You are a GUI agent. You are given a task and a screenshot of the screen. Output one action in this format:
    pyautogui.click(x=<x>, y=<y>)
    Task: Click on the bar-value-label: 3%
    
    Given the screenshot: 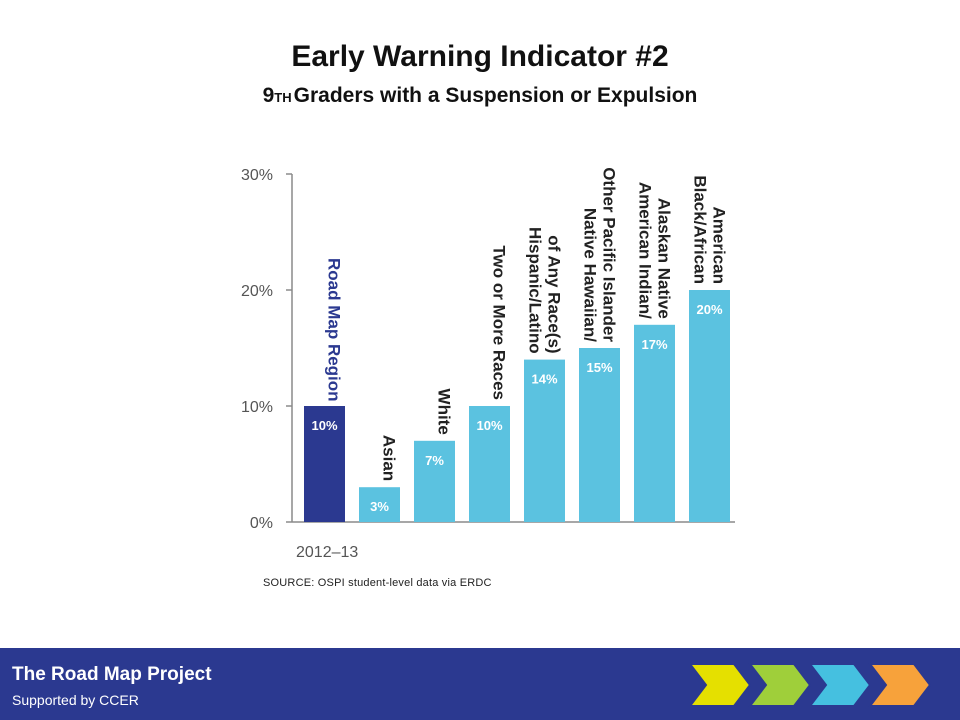 What is the action you would take?
    pyautogui.click(x=379, y=506)
    